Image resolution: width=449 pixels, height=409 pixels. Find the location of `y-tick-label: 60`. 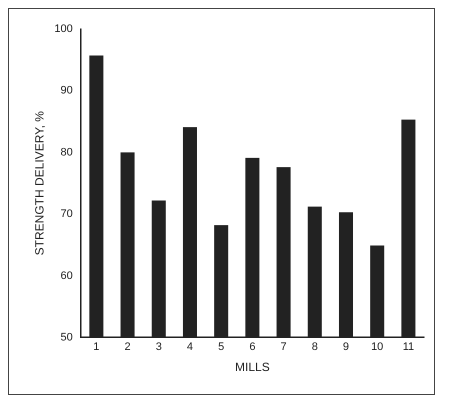

y-tick-label: 60 is located at coordinates (66, 276).